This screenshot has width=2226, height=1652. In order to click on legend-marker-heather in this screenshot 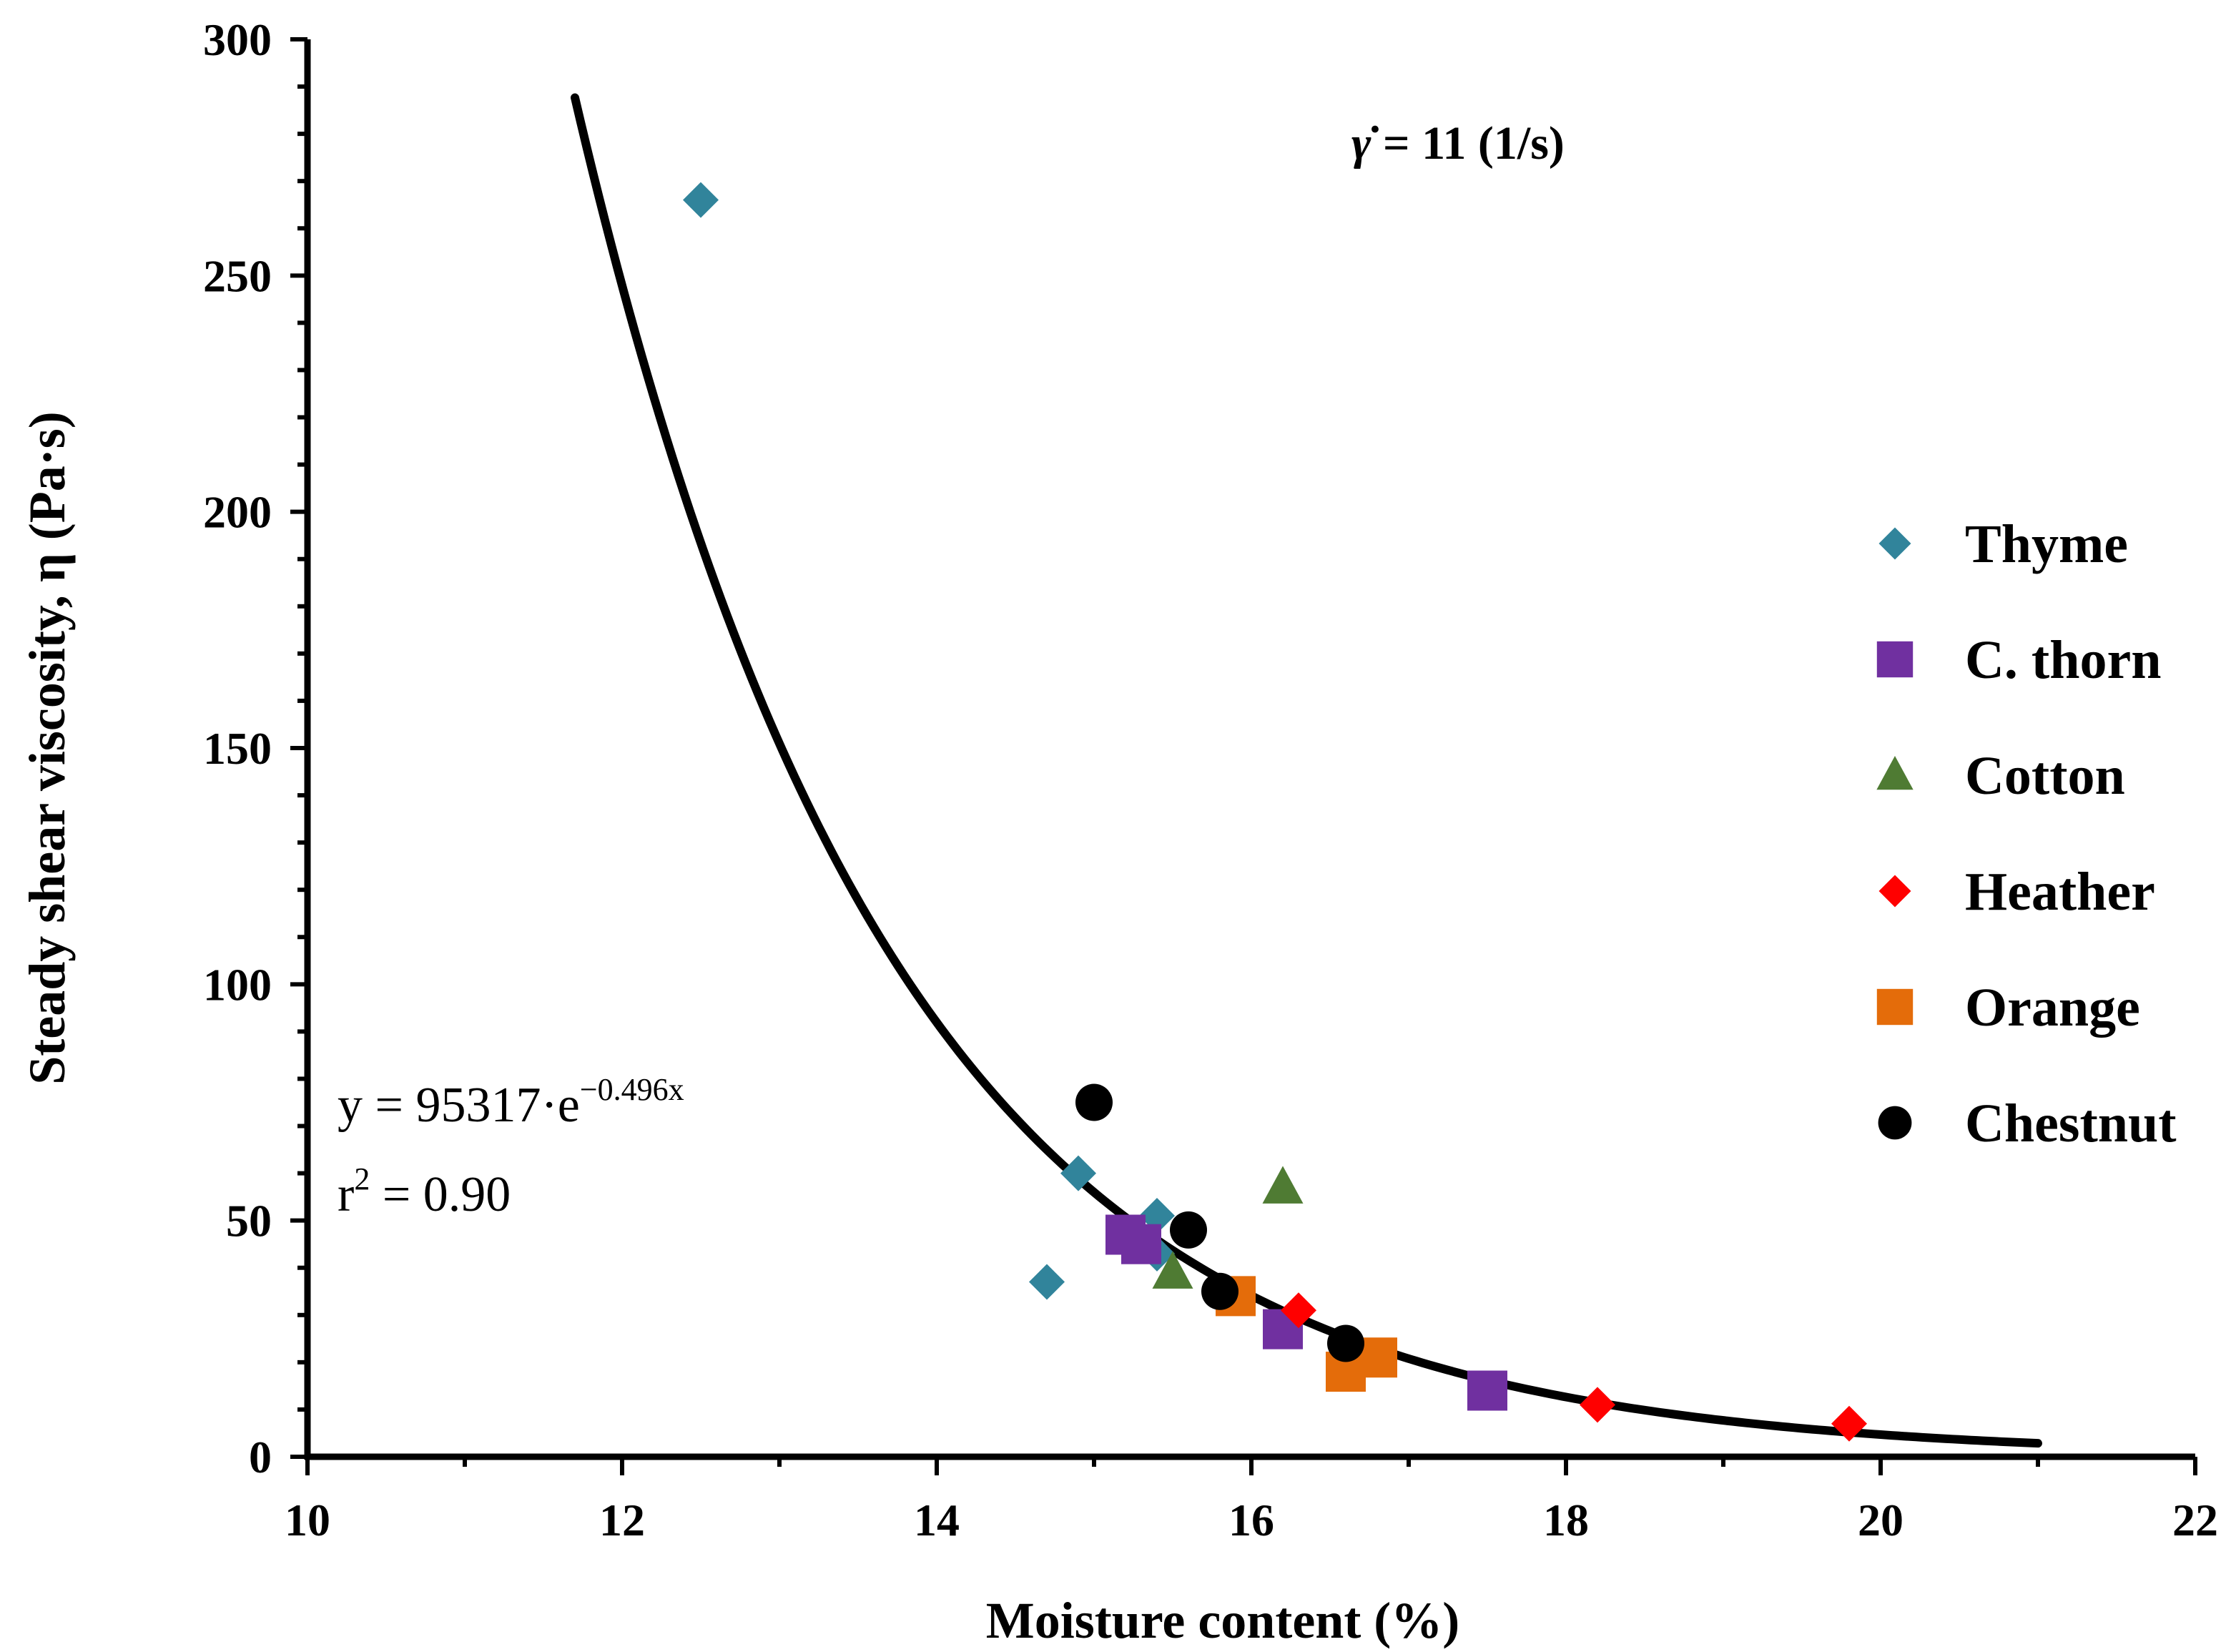, I will do `click(1894, 892)`.